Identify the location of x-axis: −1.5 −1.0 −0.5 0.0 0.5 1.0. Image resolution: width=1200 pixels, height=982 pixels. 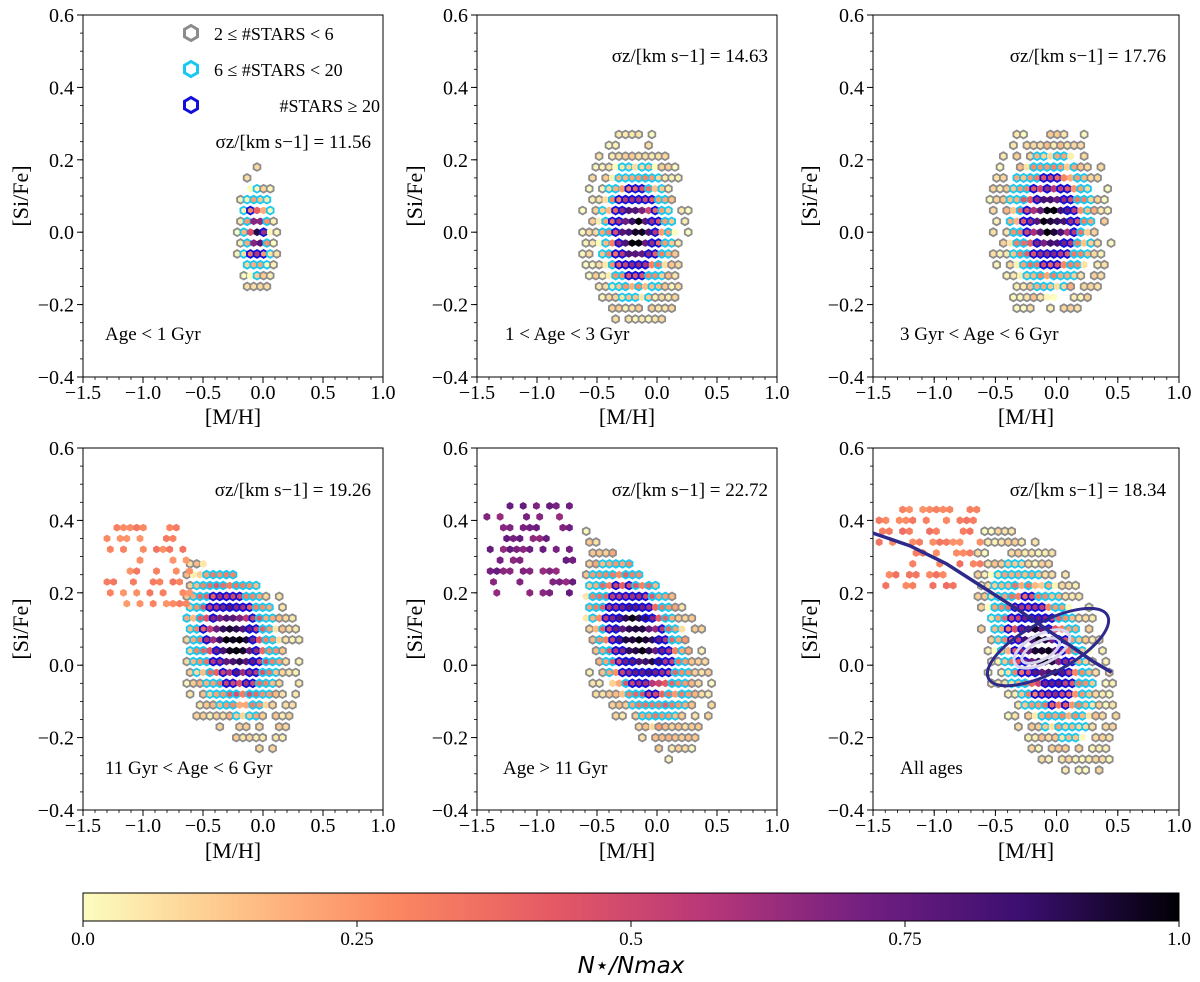
(1023, 823).